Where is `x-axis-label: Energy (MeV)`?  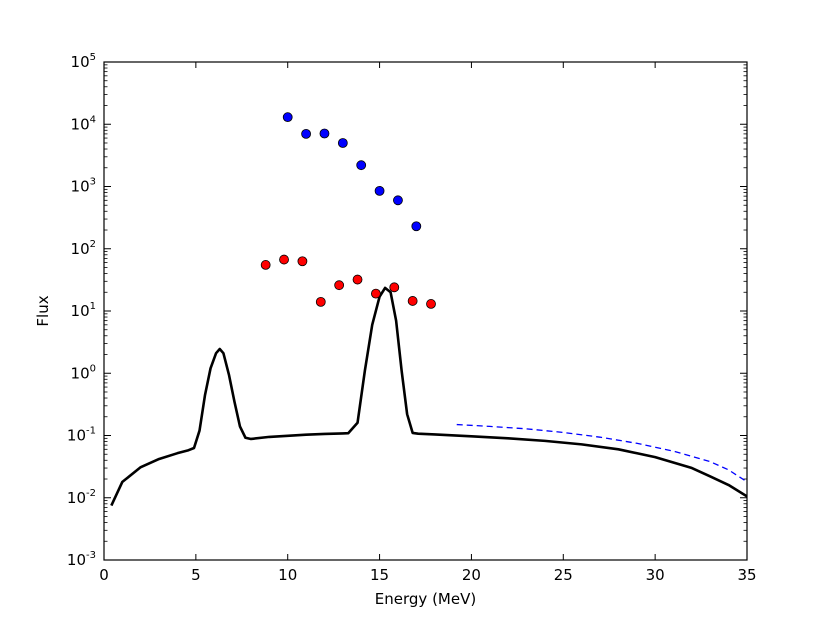 x-axis-label: Energy (MeV) is located at coordinates (425, 599).